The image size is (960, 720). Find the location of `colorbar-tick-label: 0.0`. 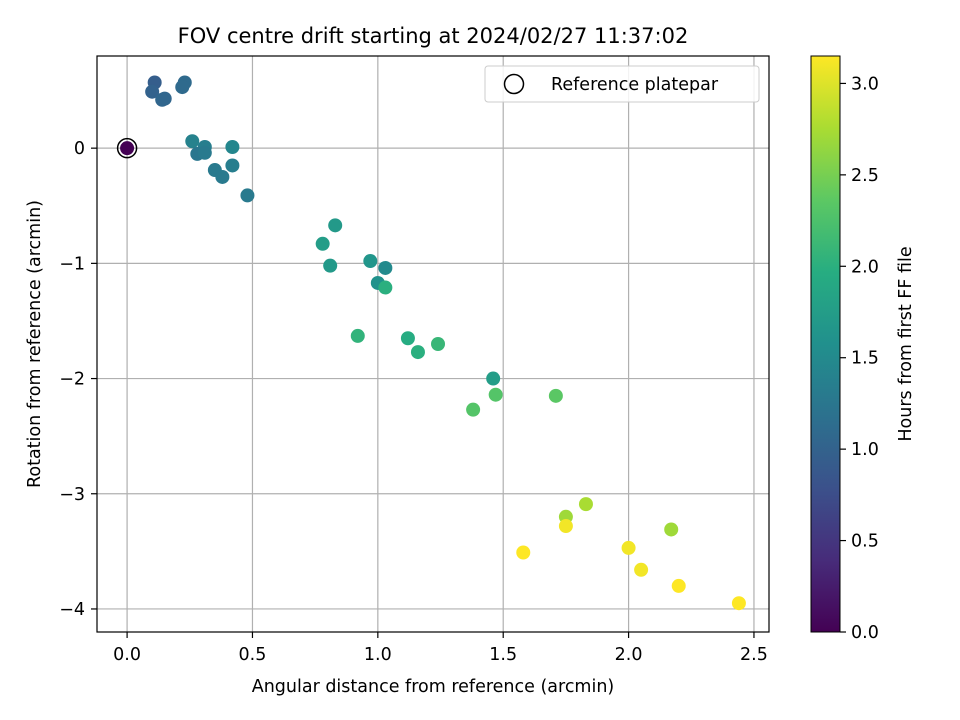

colorbar-tick-label: 0.0 is located at coordinates (865, 633).